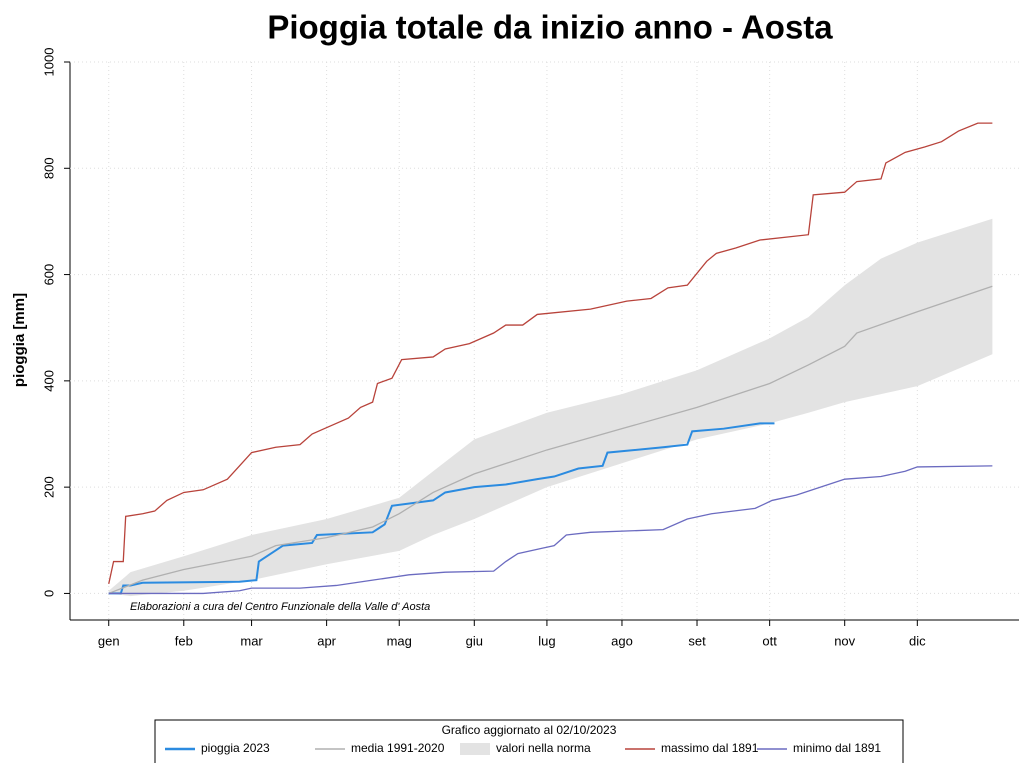 This screenshot has height=763, width=1019. Describe the element at coordinates (48, 487) in the screenshot. I see `y-tick-label: 200` at that location.